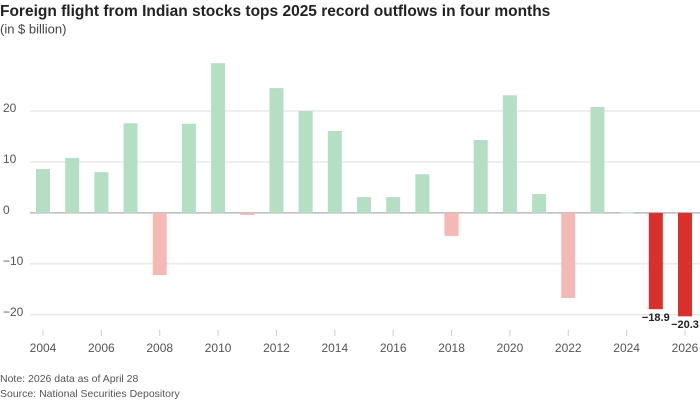 Image resolution: width=700 pixels, height=400 pixels. Describe the element at coordinates (451, 348) in the screenshot. I see `x-tick-label: 2018` at that location.